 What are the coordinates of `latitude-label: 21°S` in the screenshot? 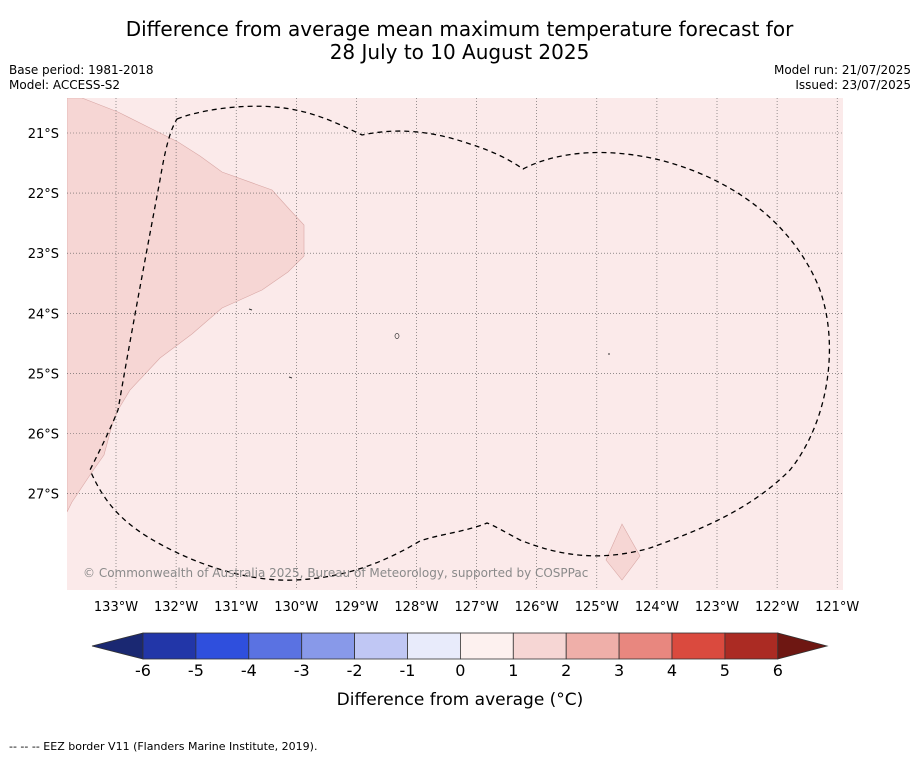 It's located at (43, 134).